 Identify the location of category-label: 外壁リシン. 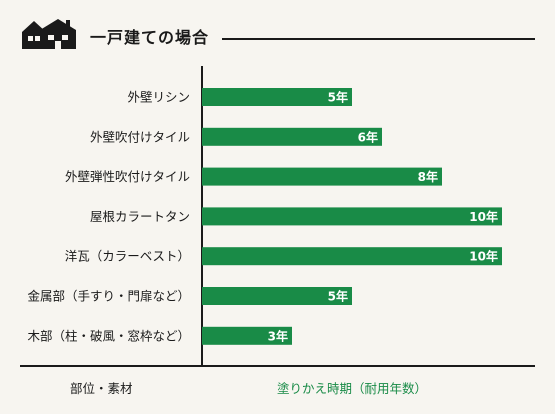
(158, 97).